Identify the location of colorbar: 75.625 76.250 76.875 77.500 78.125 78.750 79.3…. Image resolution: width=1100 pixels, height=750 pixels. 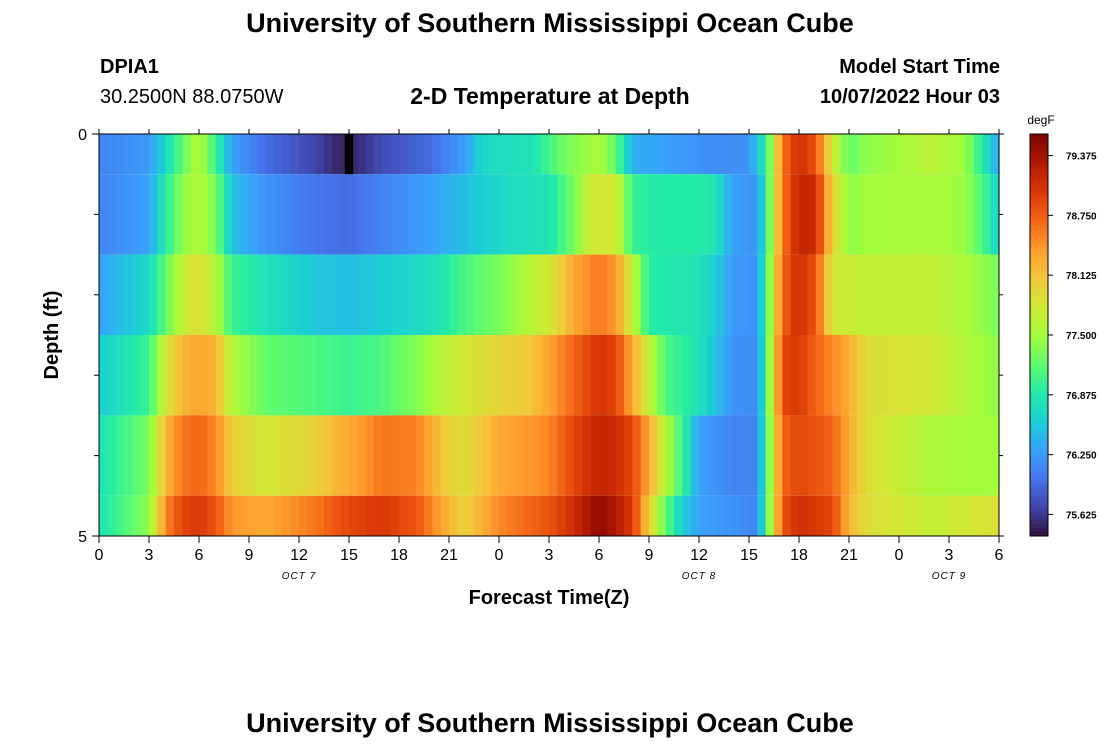
(1063, 335).